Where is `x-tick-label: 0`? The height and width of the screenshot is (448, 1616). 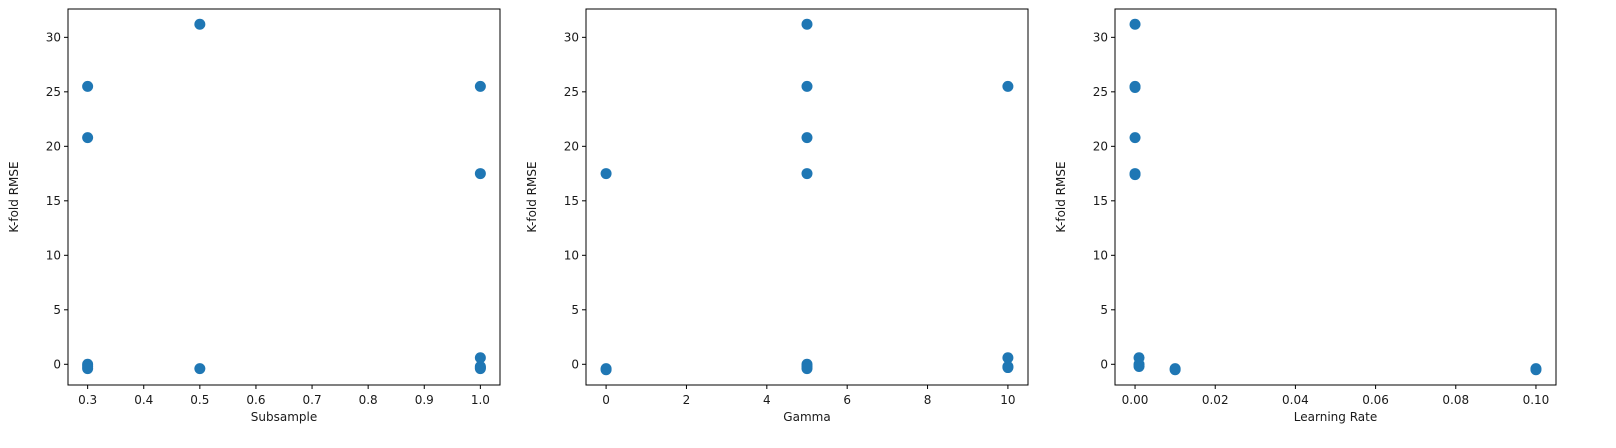
x-tick-label: 0 is located at coordinates (606, 400).